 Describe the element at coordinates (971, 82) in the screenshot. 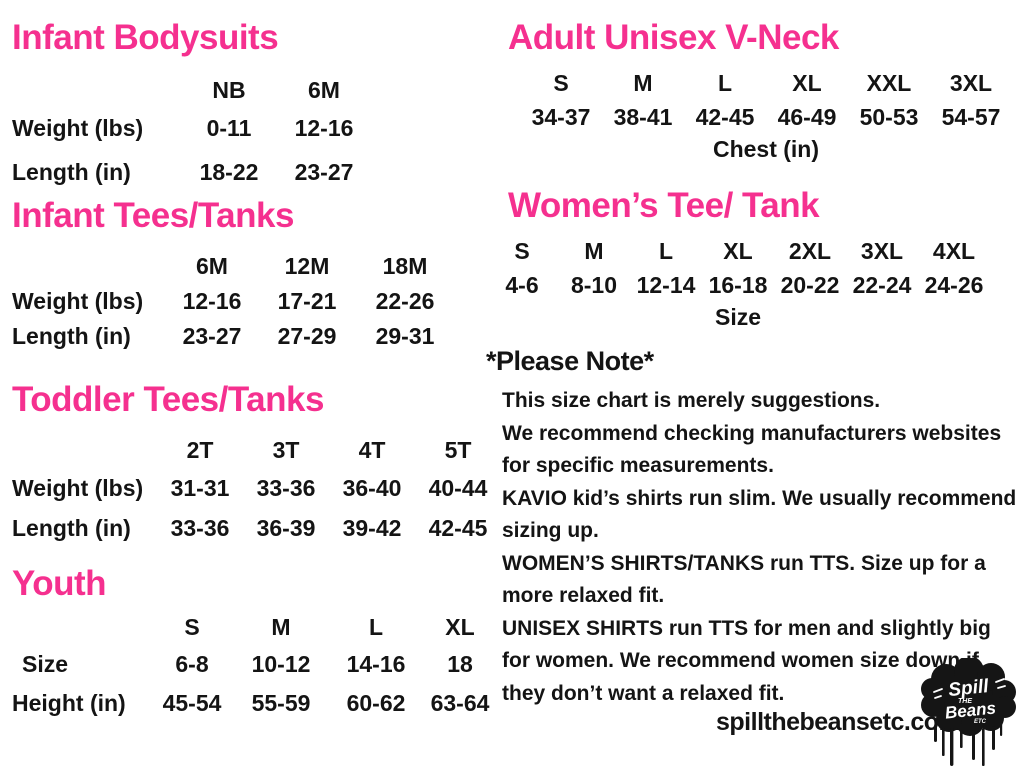

I see `col-header: 3XL` at that location.